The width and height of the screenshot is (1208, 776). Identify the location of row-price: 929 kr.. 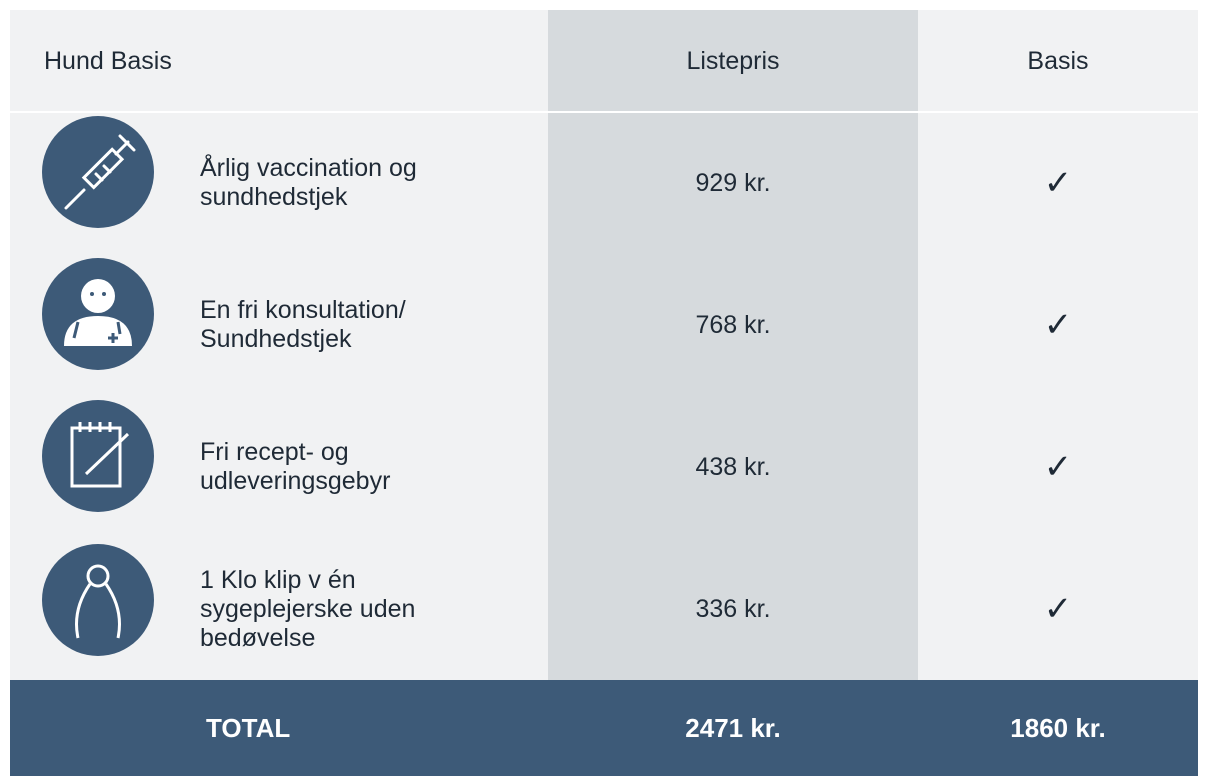
(733, 182).